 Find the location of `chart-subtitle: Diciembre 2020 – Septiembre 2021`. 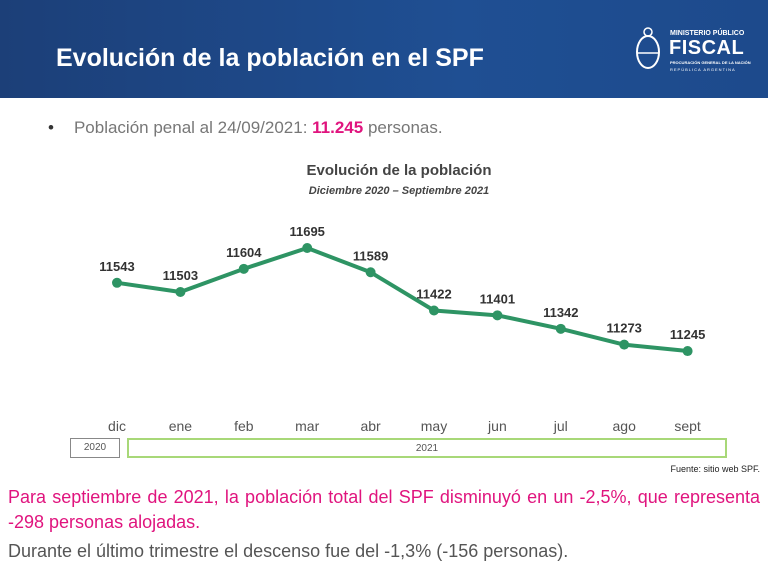

chart-subtitle: Diciembre 2020 – Septiembre 2021 is located at coordinates (399, 191).